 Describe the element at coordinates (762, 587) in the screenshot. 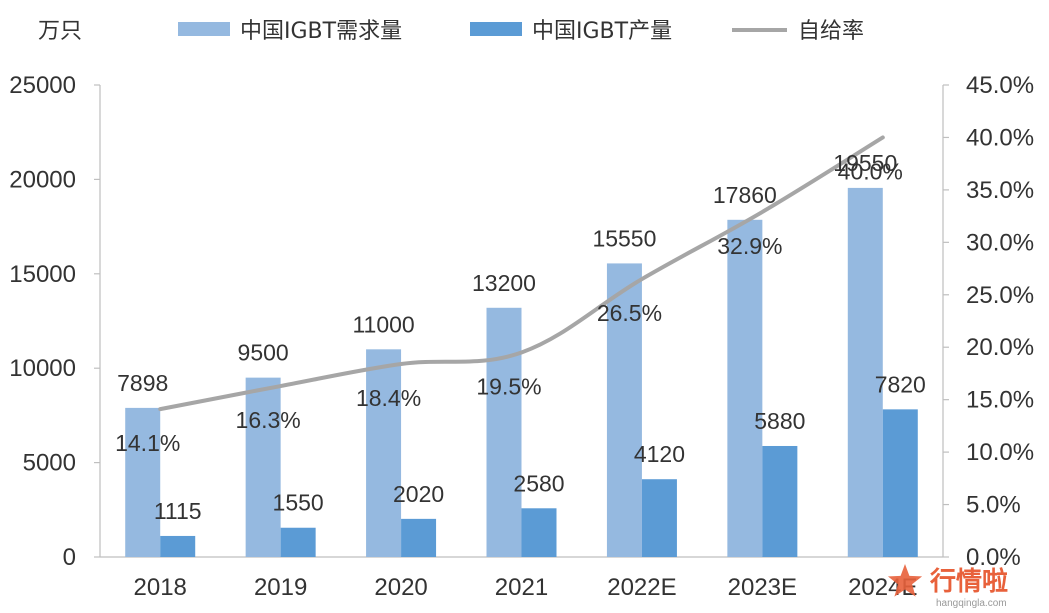

I see `x-tick-label: 2023E` at that location.